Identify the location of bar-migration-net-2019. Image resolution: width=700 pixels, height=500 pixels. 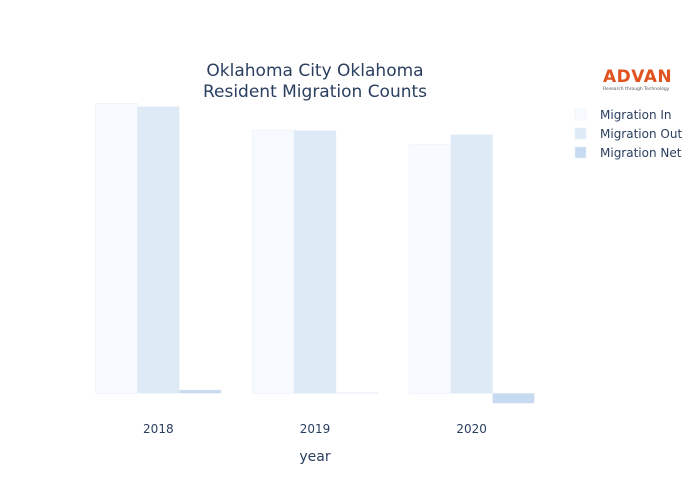
(356, 393).